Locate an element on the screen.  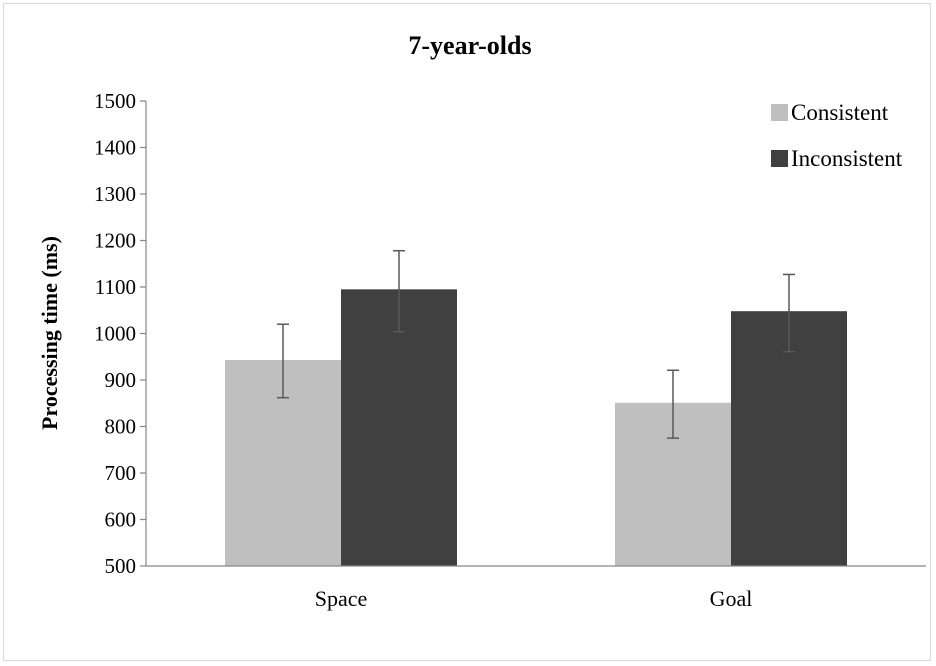
y-tick-label: 1000 is located at coordinates (115, 334).